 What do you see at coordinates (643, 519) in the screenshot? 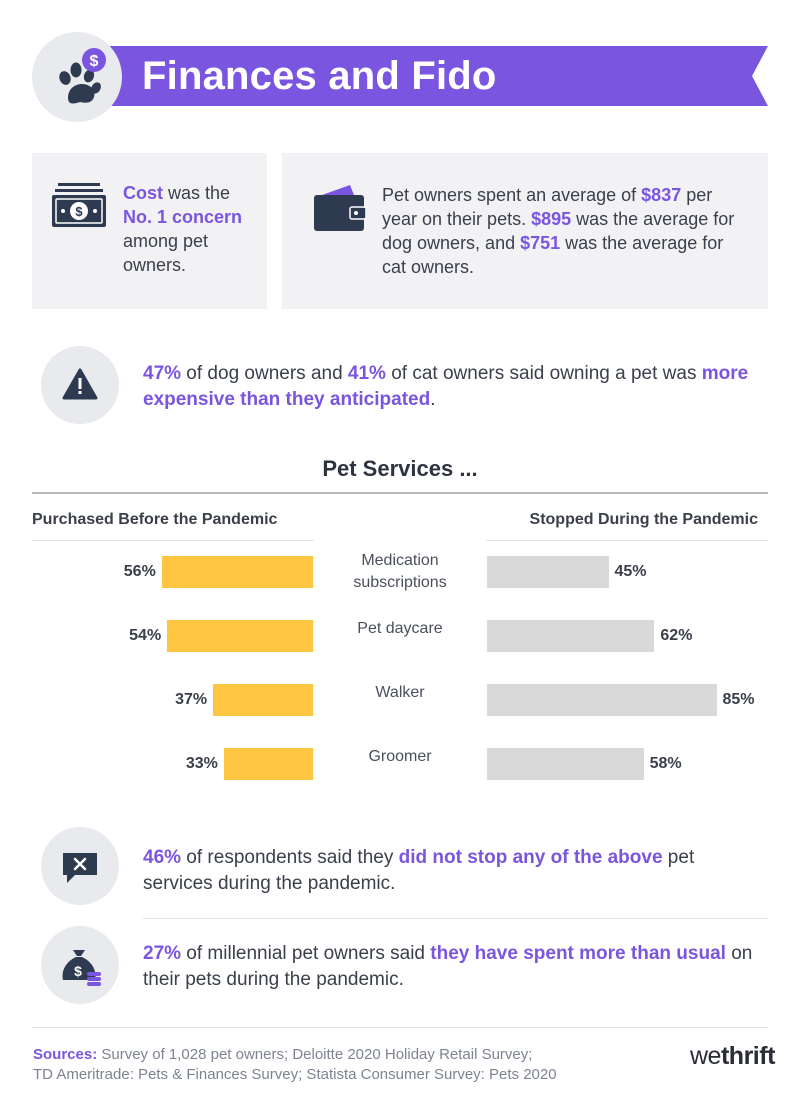
I see `right-series-header: Stopped During the Pandemic` at bounding box center [643, 519].